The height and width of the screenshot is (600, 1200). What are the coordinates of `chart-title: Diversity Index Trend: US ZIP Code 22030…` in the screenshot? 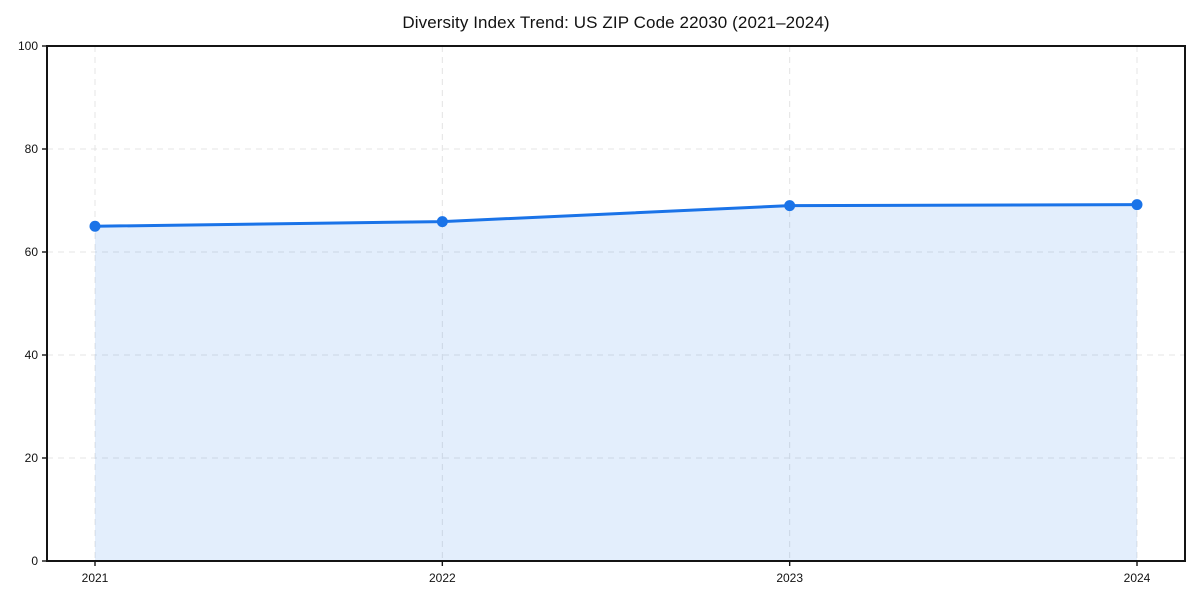 It's located at (616, 22).